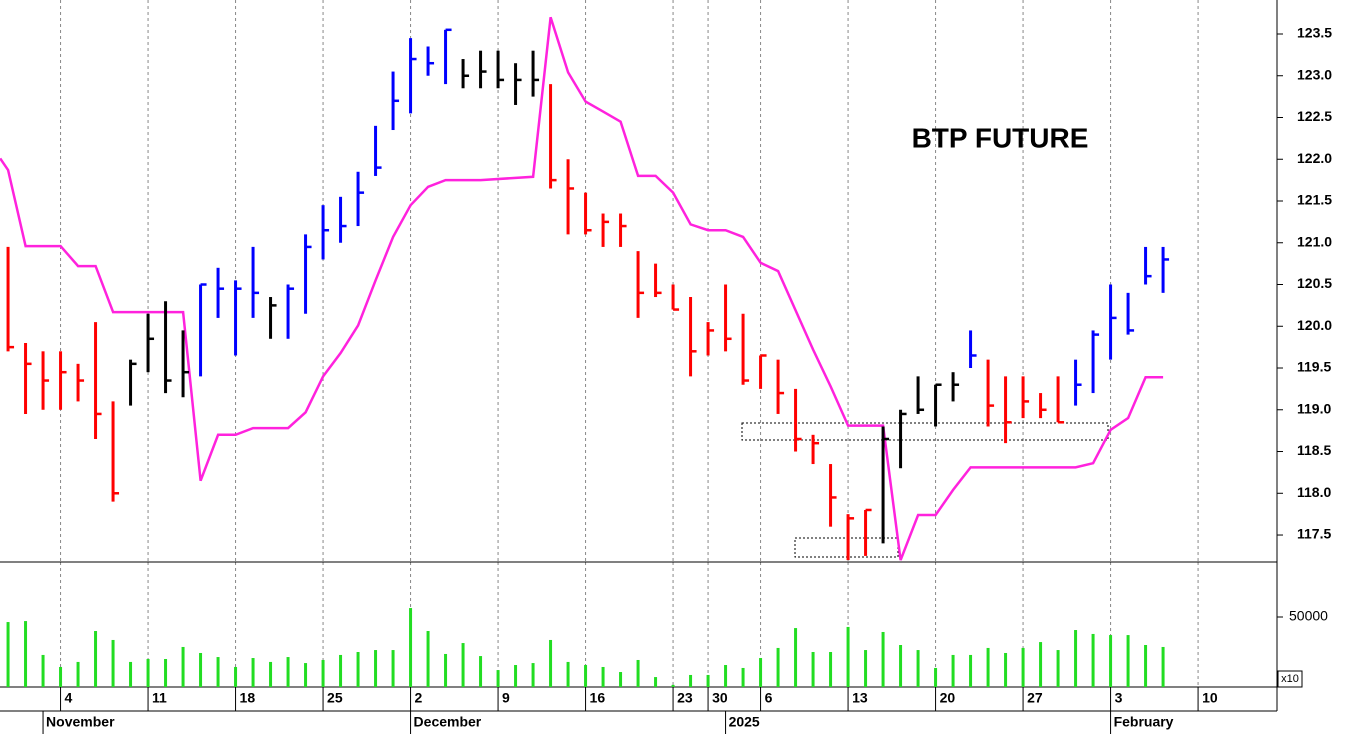 The image size is (1346, 734). I want to click on month-label: November, so click(80, 722).